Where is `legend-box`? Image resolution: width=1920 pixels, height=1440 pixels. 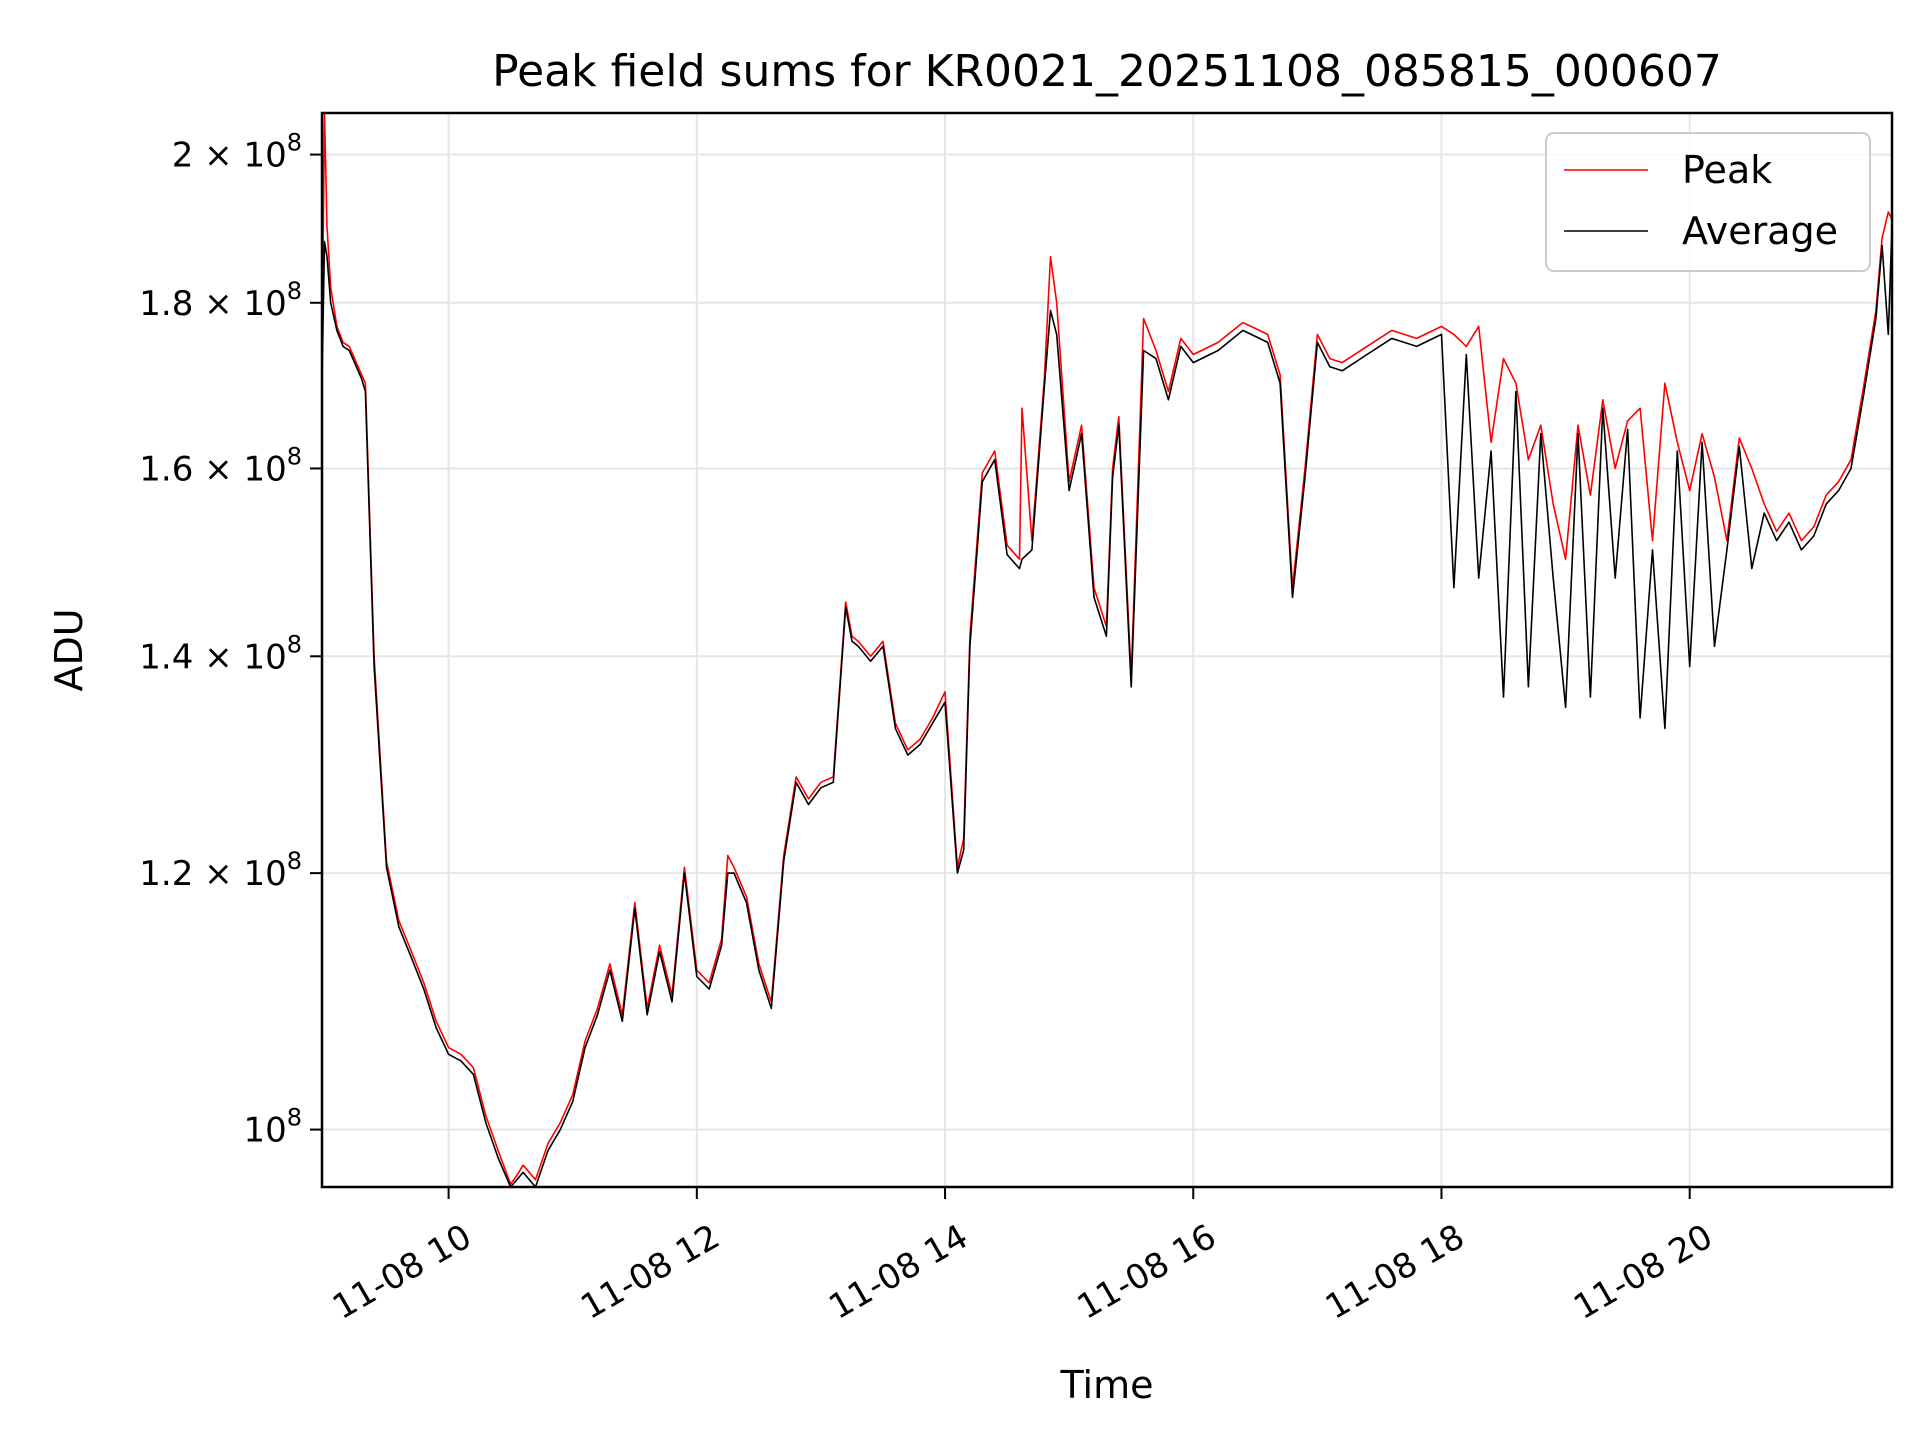 legend-box is located at coordinates (1708, 202).